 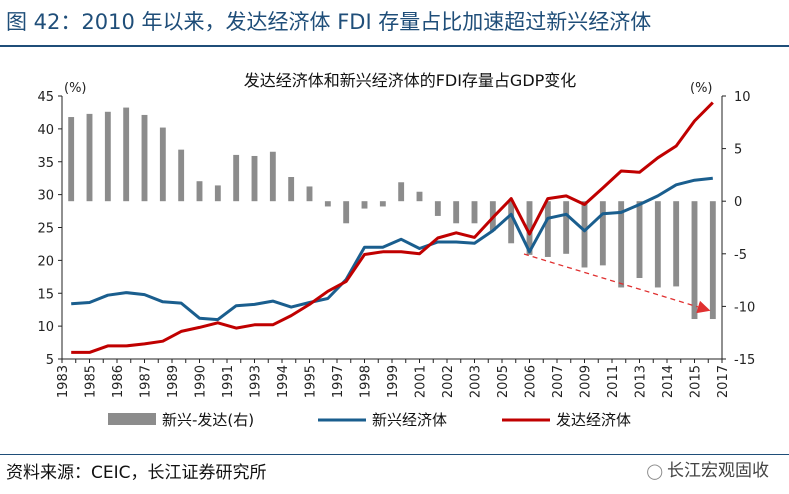 I want to click on watermark: ◯︎ 长江宏观固收, so click(x=707, y=468).